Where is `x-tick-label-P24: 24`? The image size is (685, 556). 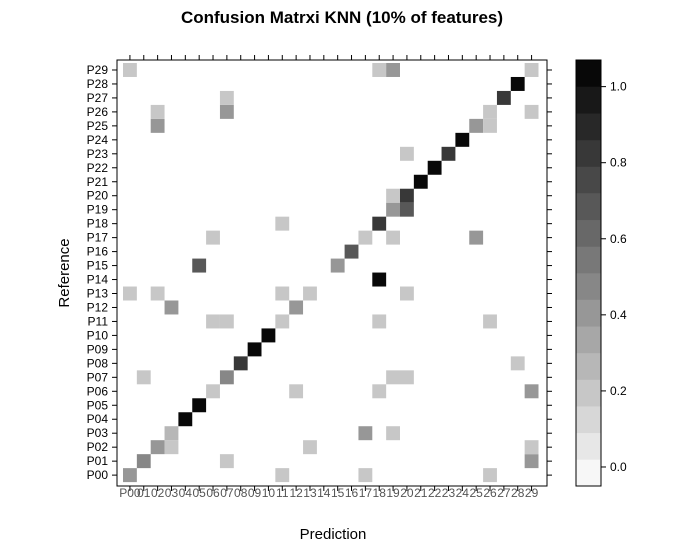
x-tick-label-P24: 24 is located at coordinates (463, 493).